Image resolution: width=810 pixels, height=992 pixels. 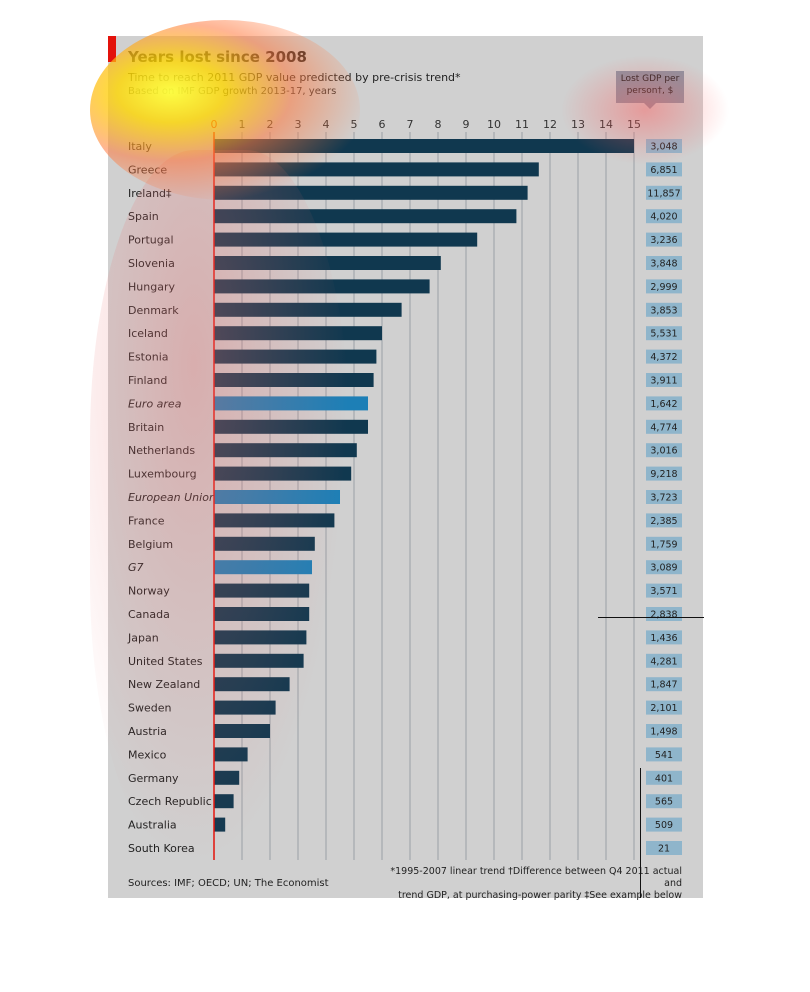 What do you see at coordinates (148, 333) in the screenshot?
I see `category-label: Iceland` at bounding box center [148, 333].